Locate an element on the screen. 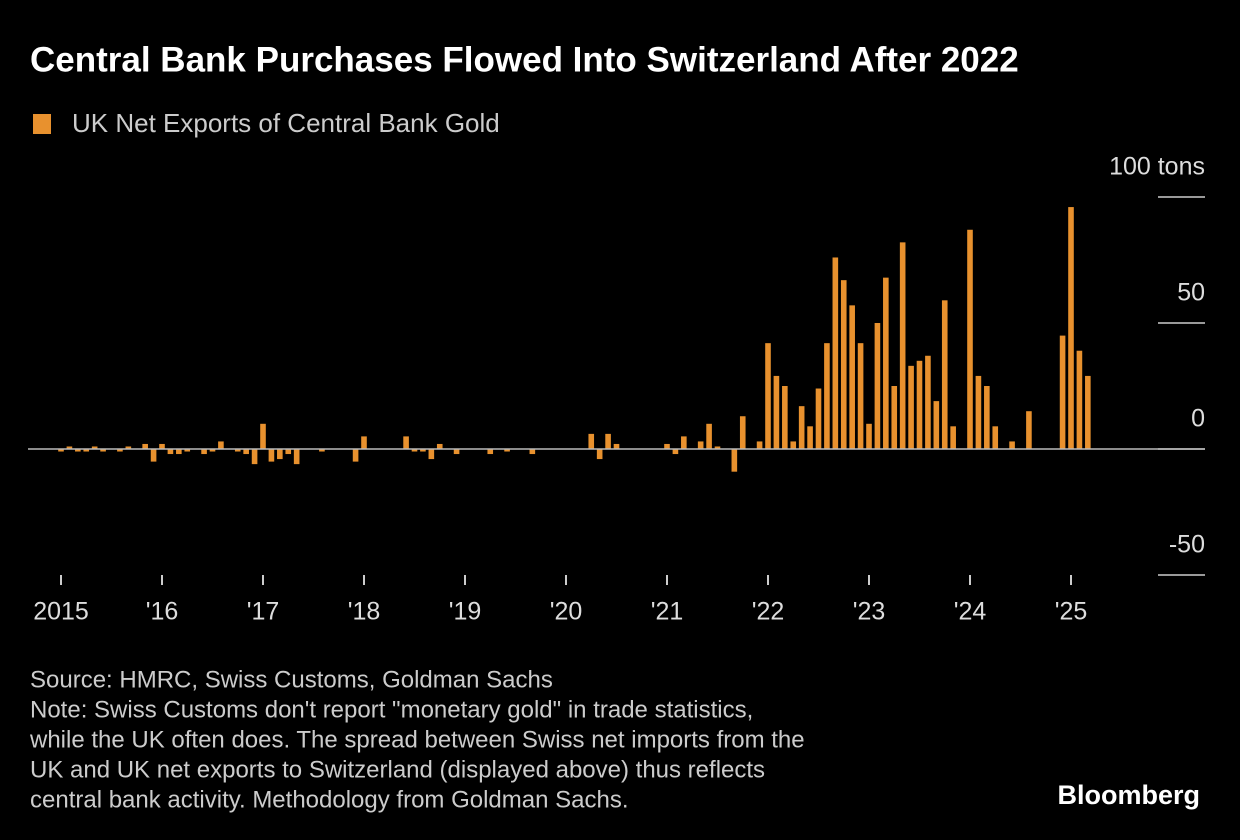 This screenshot has height=840, width=1240. x-tick-label: '18 is located at coordinates (364, 612).